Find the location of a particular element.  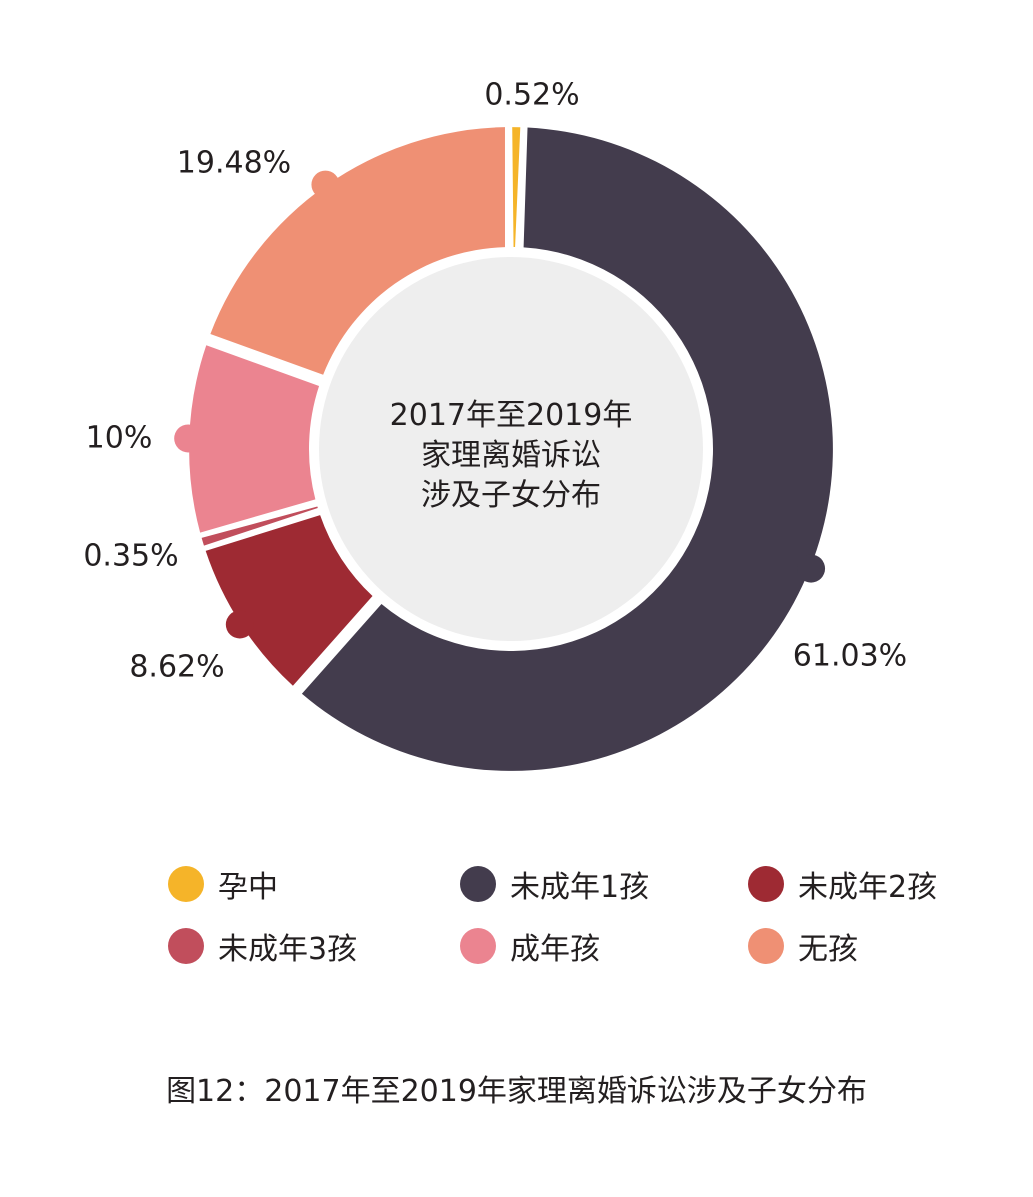

legend-label: 未成年2孩 is located at coordinates (868, 887).